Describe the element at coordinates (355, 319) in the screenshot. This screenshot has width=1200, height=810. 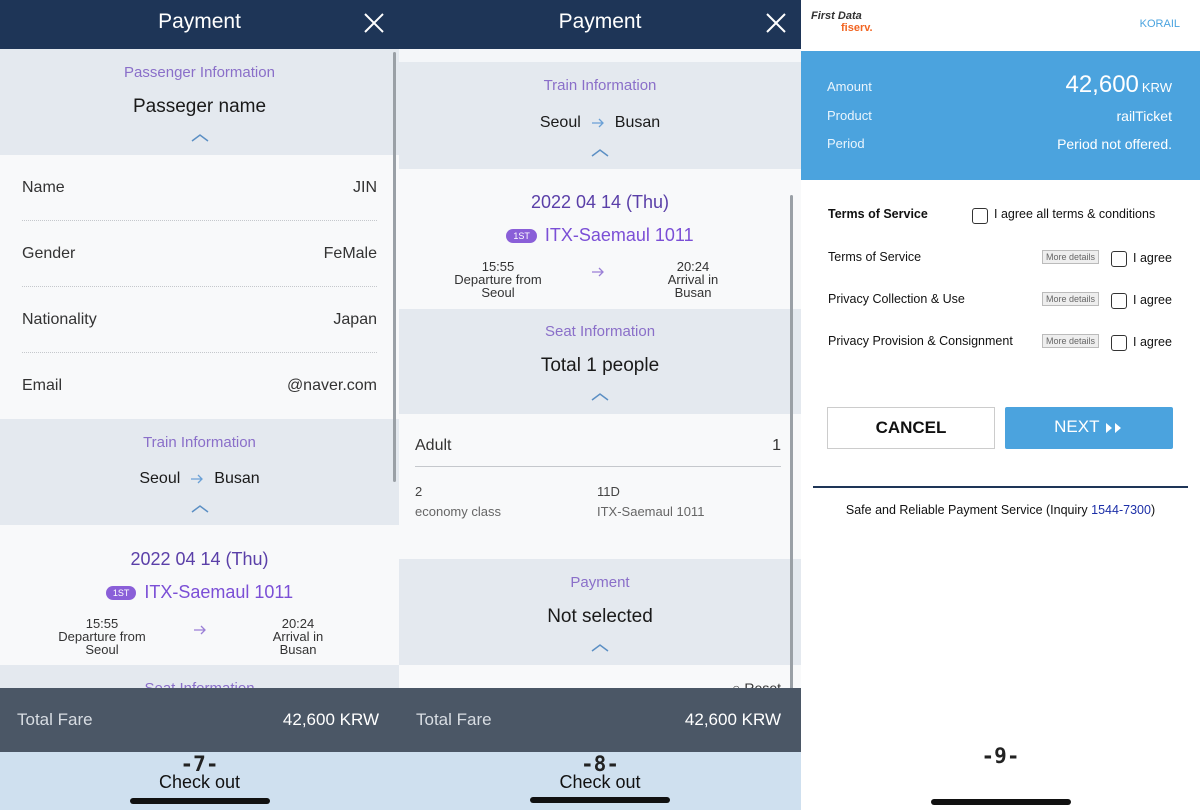
I see `field-value: Japan` at that location.